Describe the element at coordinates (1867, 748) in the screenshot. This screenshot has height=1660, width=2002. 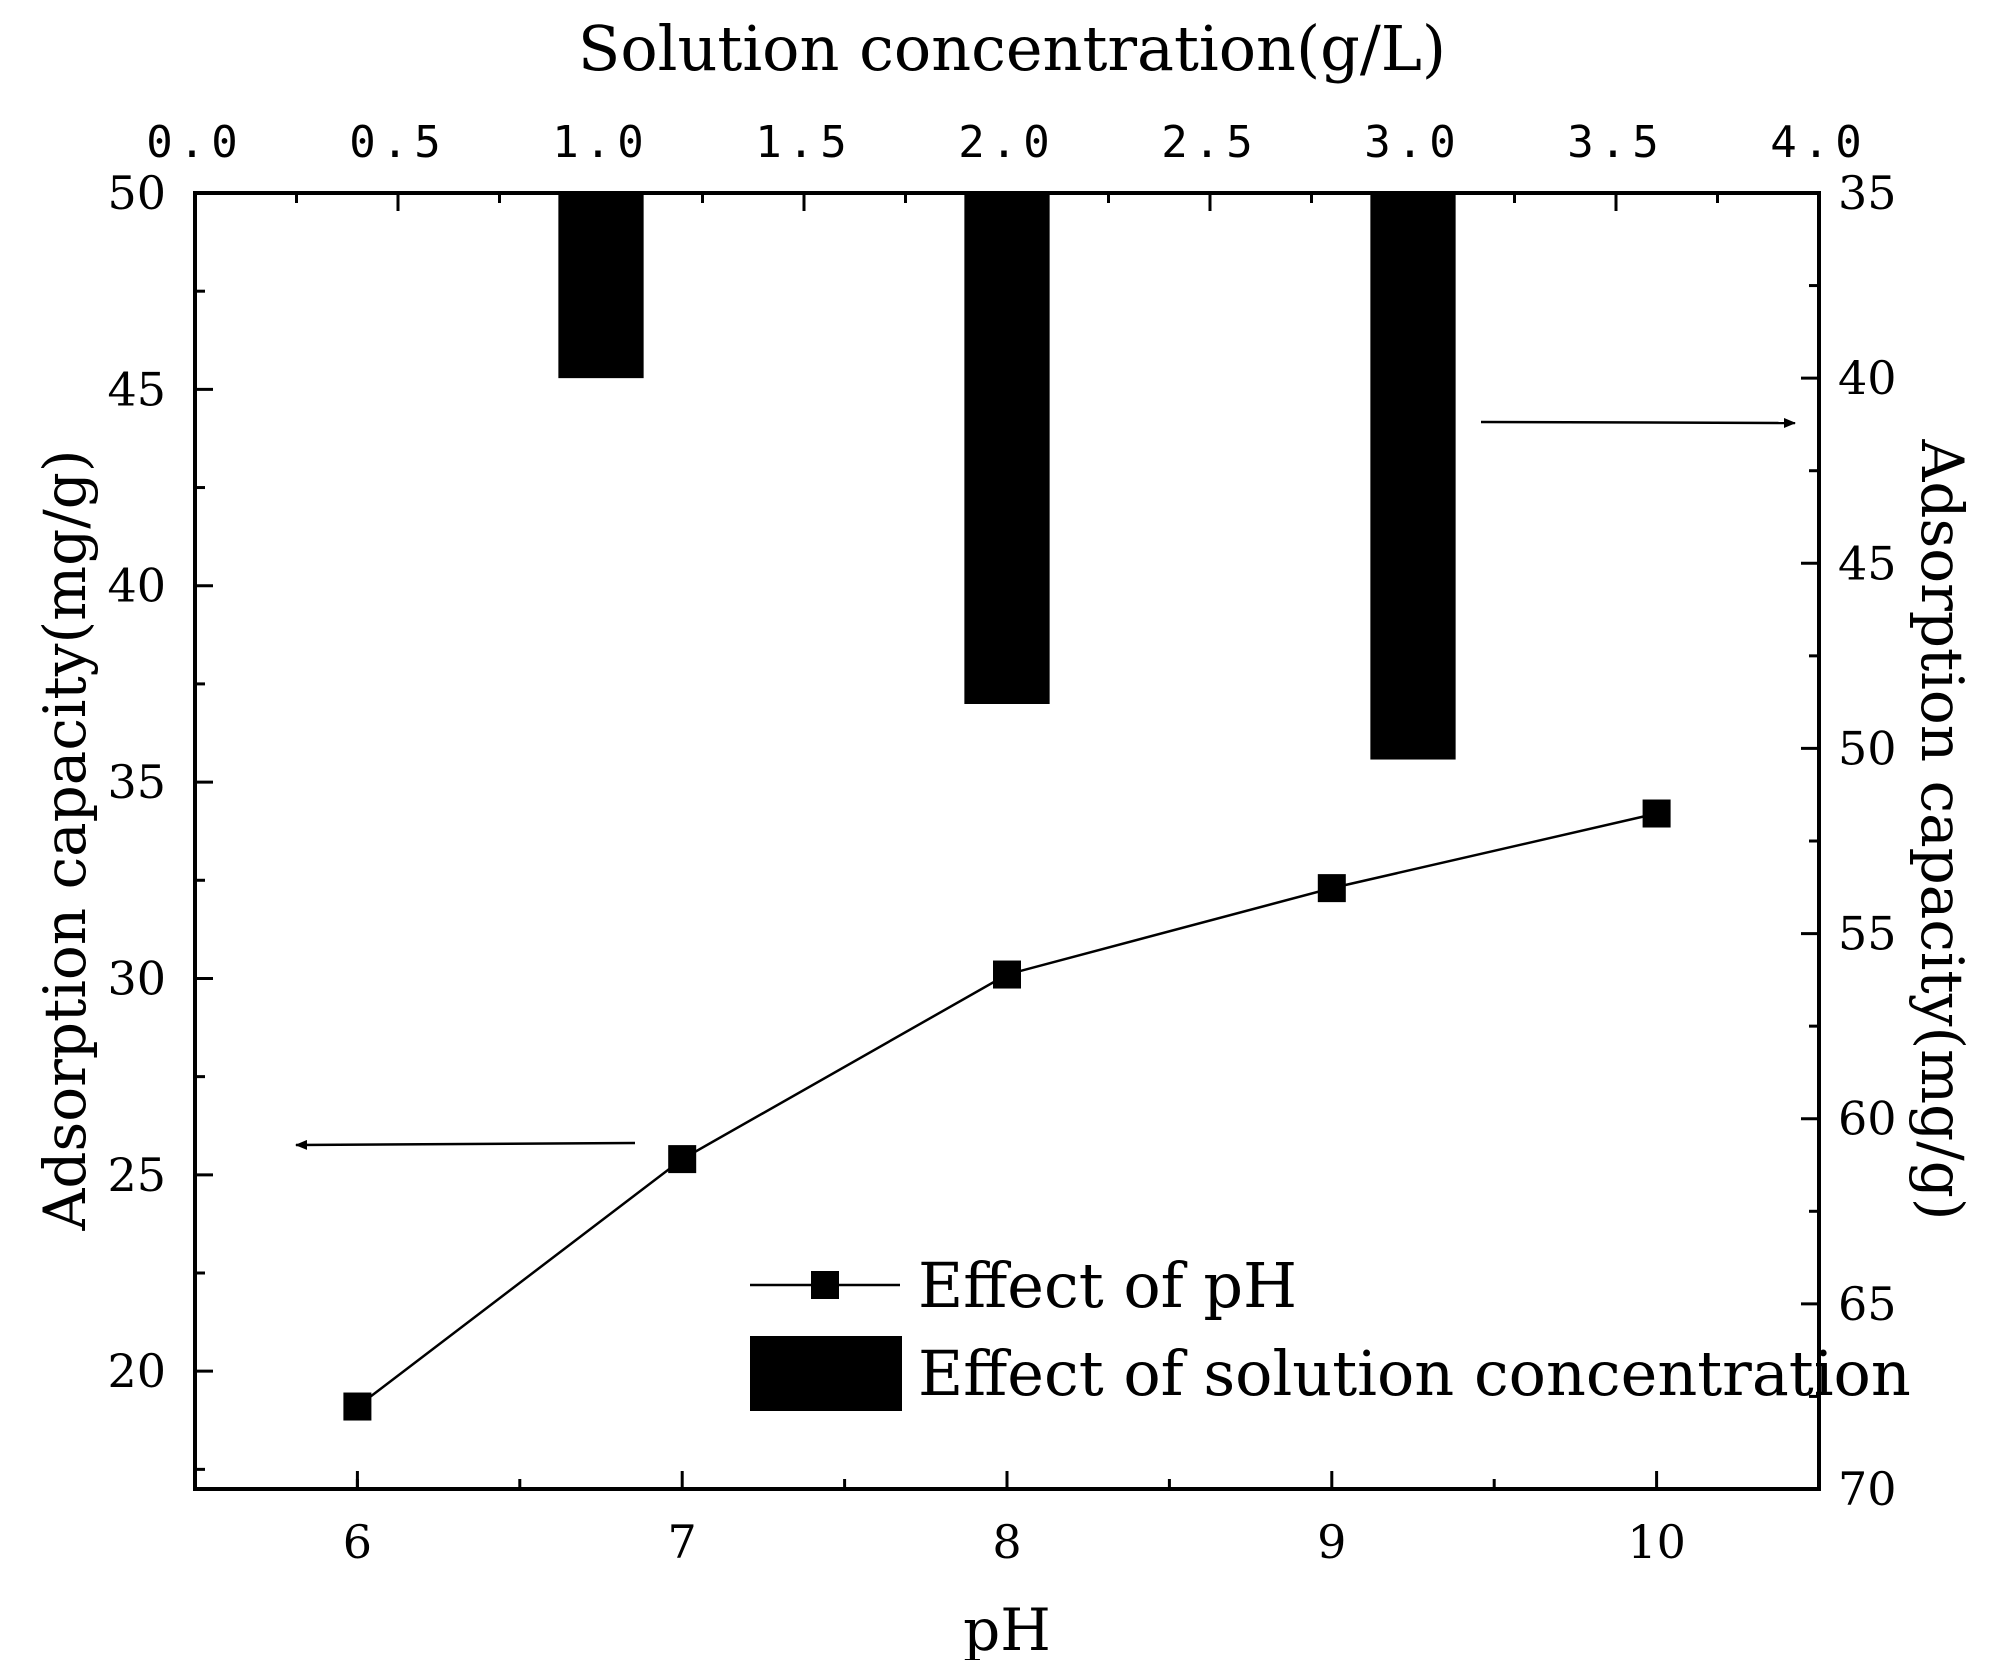
I see `right-tick-label: 50` at that location.